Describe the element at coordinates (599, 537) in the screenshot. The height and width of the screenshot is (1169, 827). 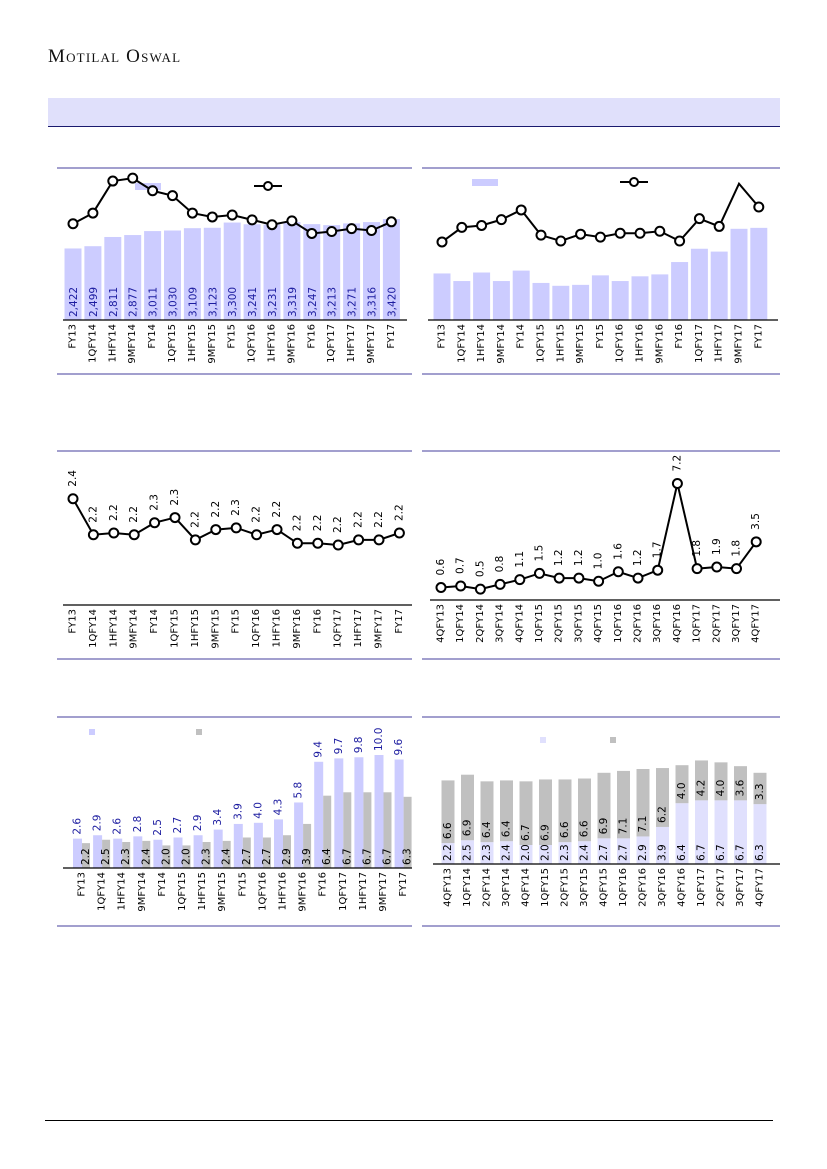
I see `series-line` at that location.